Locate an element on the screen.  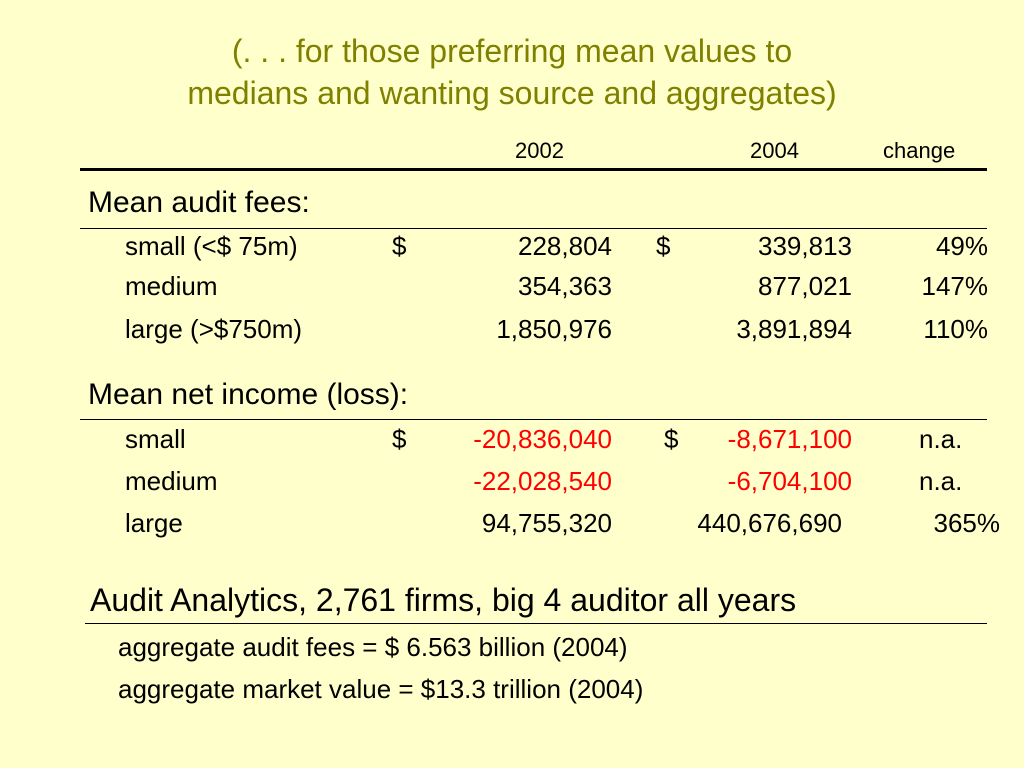
value-2004: 339,813 is located at coordinates (805, 246).